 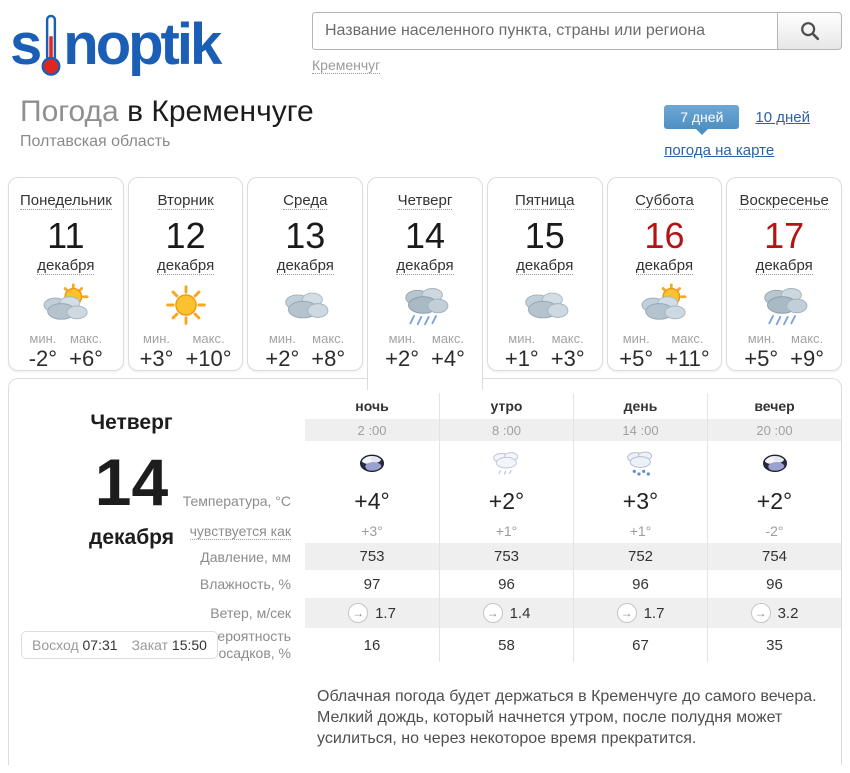 What do you see at coordinates (664, 201) in the screenshot?
I see `day-name-link: Суббота` at bounding box center [664, 201].